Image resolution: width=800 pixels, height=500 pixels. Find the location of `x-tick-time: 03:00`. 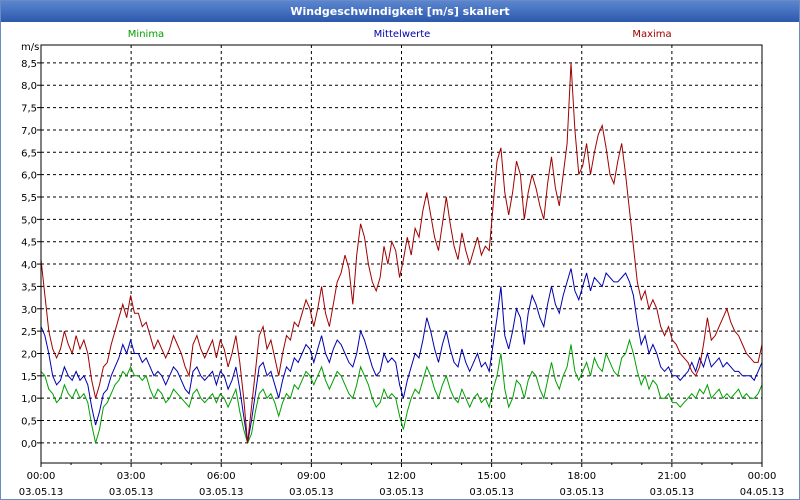

x-tick-time: 03:00 is located at coordinates (131, 476).